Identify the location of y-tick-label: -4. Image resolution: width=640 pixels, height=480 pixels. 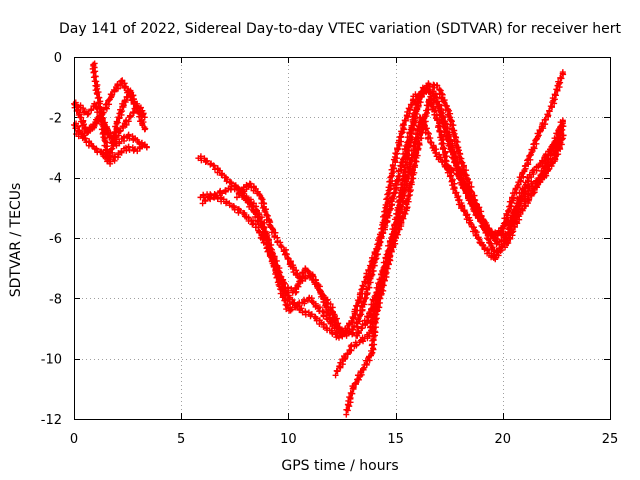
(55, 179).